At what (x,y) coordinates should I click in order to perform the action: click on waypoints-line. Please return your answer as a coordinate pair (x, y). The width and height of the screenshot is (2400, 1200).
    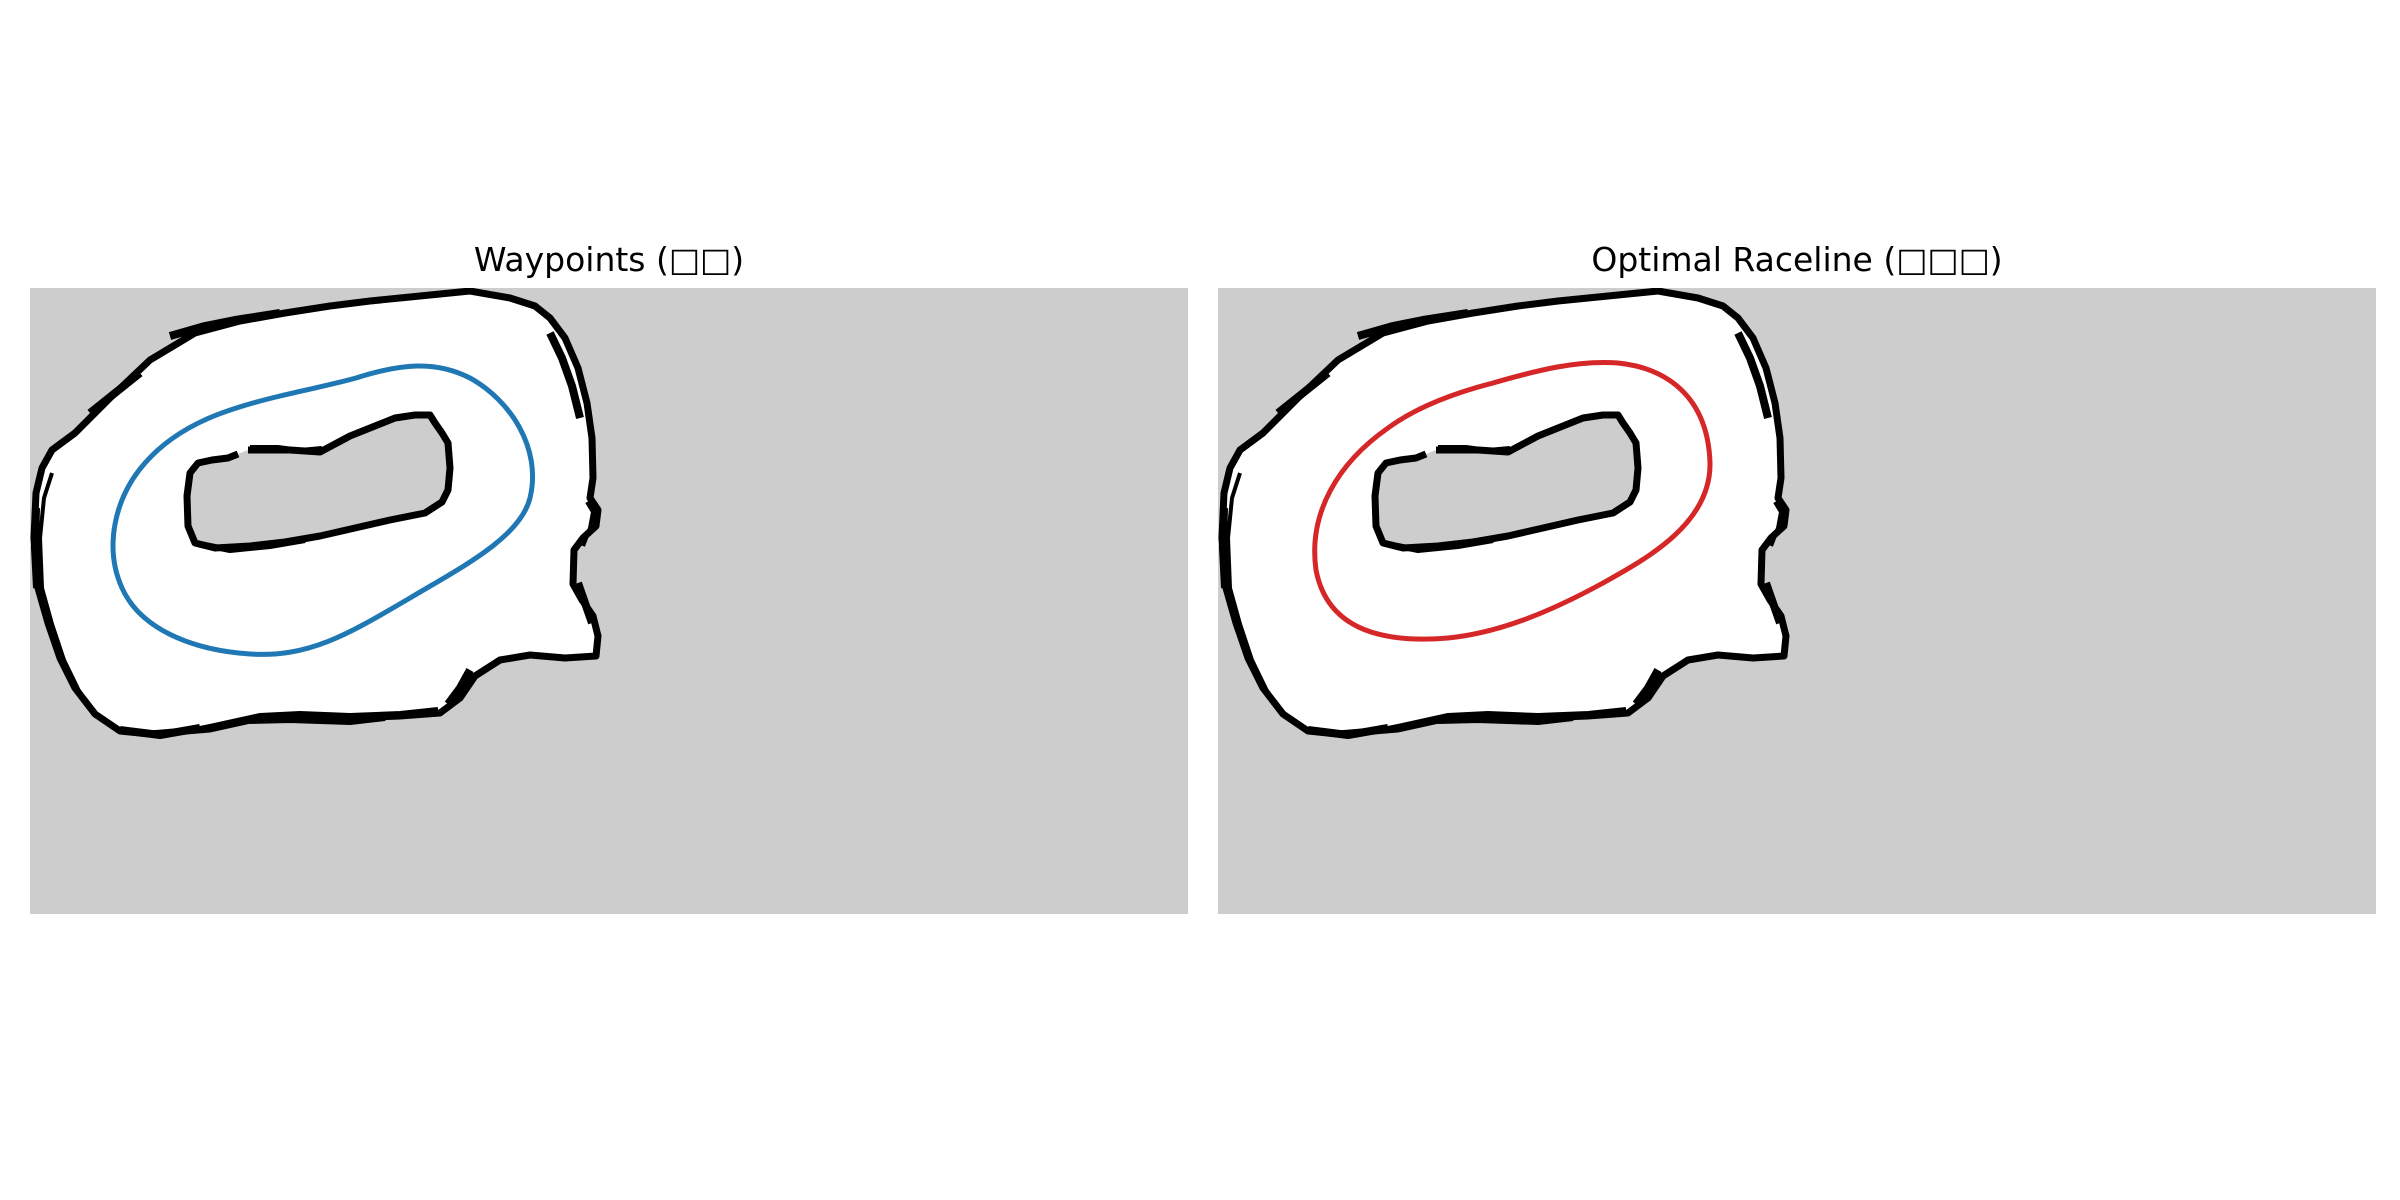
    Looking at the image, I should click on (323, 510).